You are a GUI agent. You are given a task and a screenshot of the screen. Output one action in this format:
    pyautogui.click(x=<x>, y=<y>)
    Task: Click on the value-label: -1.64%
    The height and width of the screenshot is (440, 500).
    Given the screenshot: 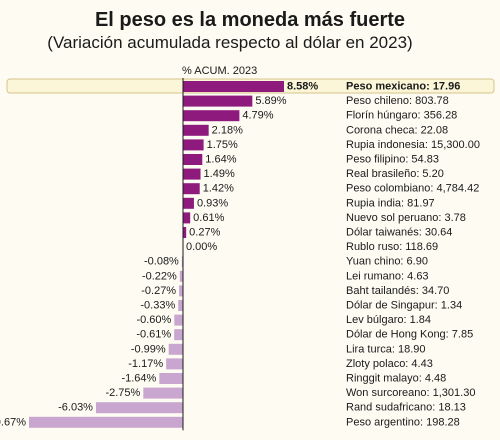 What is the action you would take?
    pyautogui.click(x=138, y=379)
    